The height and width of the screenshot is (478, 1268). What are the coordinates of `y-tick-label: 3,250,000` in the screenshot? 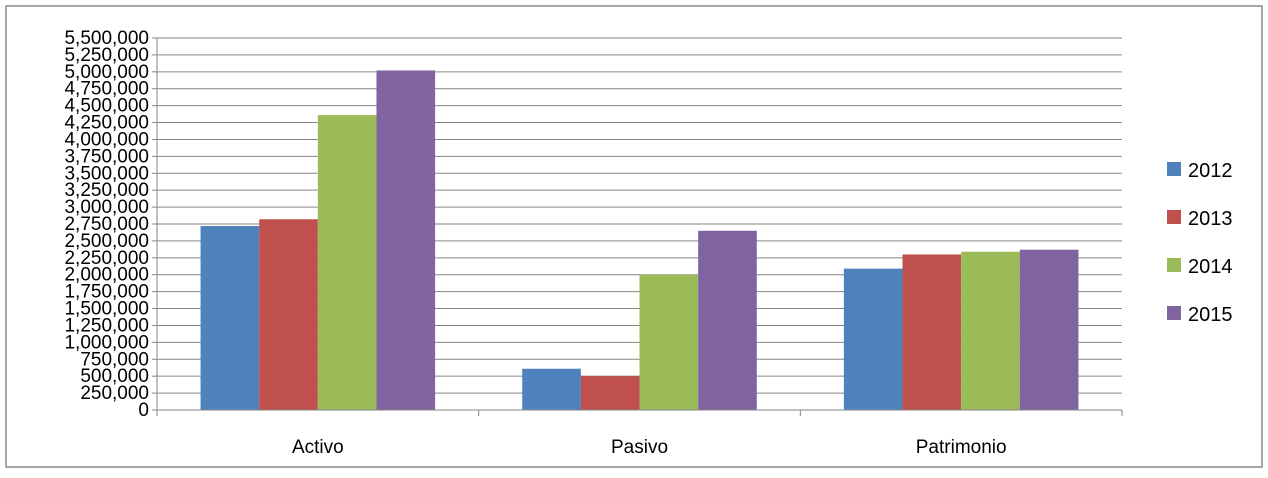 It's located at (106, 190).